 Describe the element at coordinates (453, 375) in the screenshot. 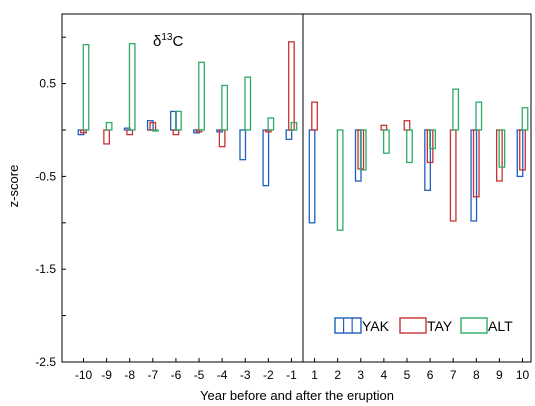

I see `x-tick-label: 7` at that location.